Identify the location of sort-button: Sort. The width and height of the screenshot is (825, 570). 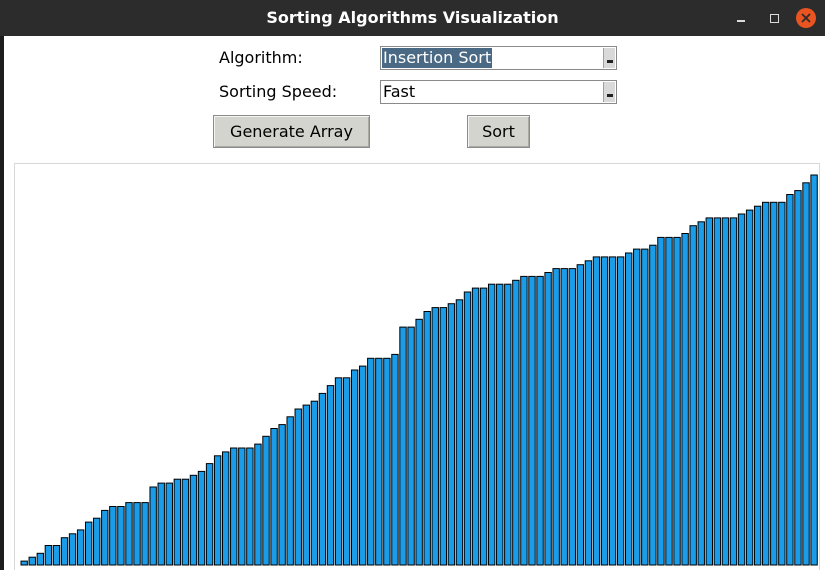
(498, 131).